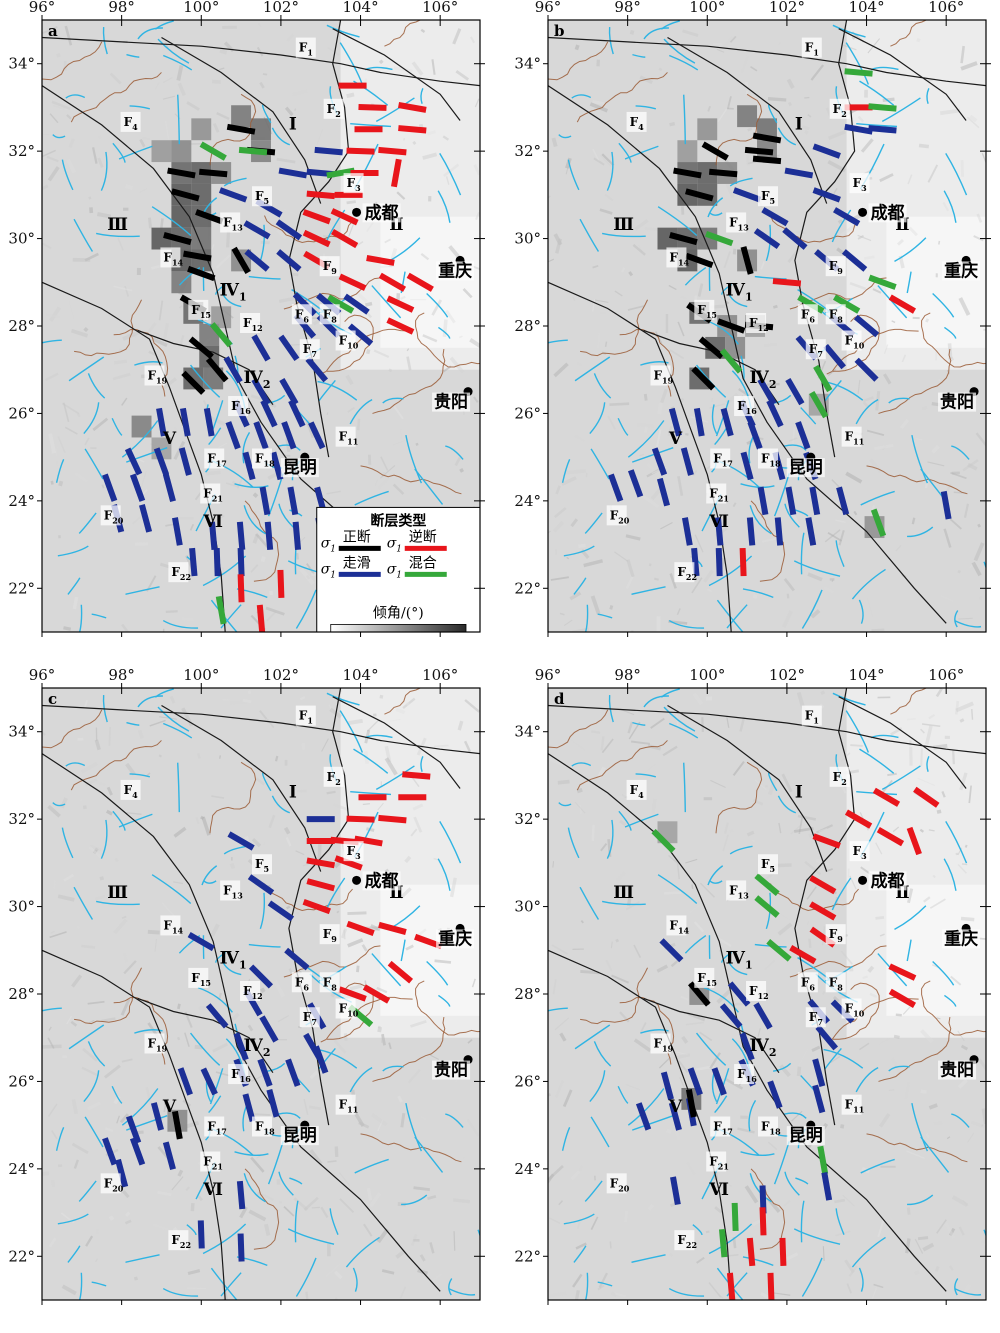 The height and width of the screenshot is (1333, 1000). Describe the element at coordinates (117, 893) in the screenshot. I see `tectonic-block-label: Ⅲ` at that location.